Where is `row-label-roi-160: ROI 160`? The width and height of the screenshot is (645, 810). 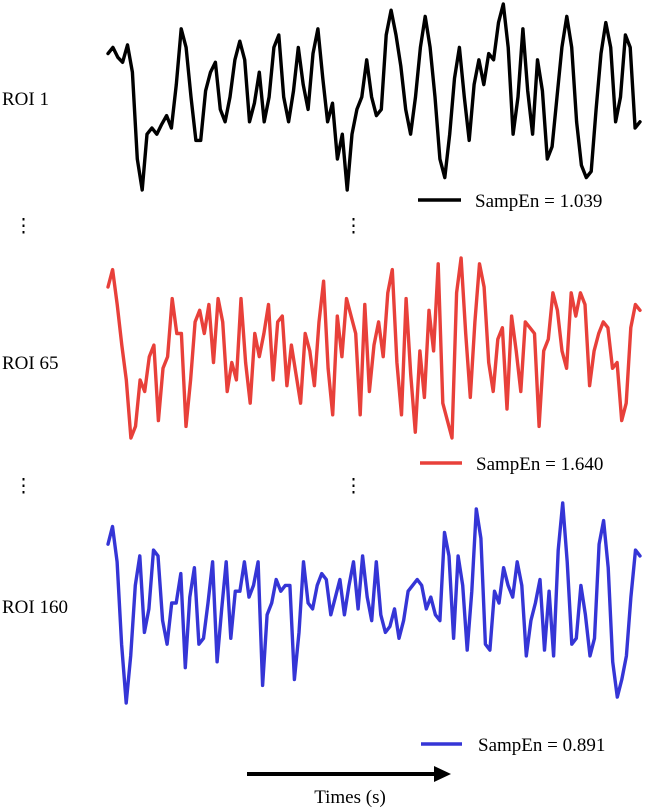 row-label-roi-160: ROI 160 is located at coordinates (35, 607).